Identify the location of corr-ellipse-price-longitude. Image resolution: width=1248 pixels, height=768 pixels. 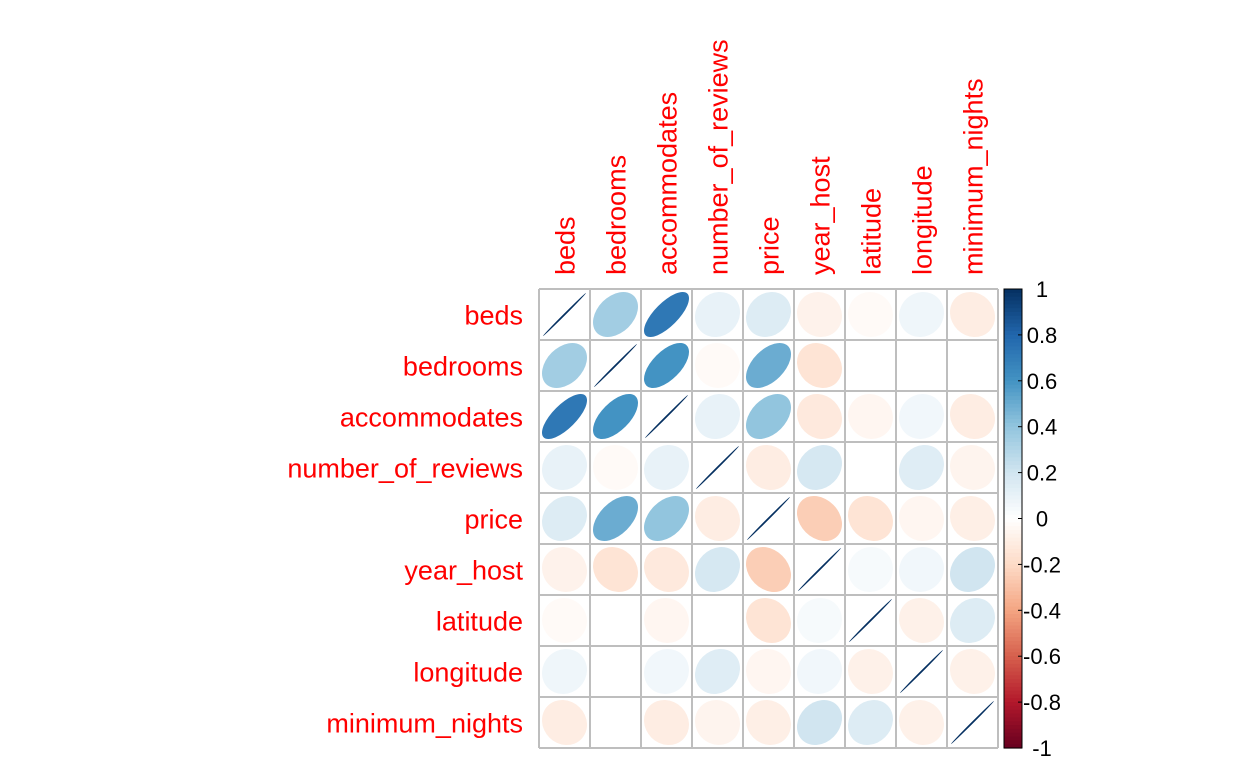
(921, 518).